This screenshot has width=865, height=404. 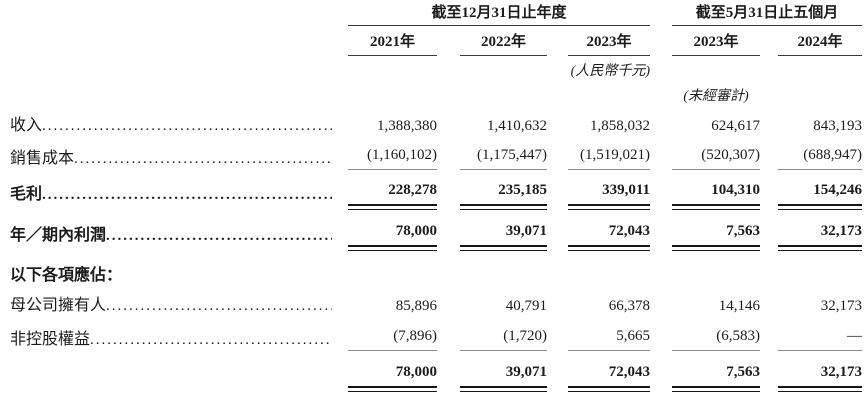 I want to click on value-cell: 1,410,632, so click(x=517, y=126).